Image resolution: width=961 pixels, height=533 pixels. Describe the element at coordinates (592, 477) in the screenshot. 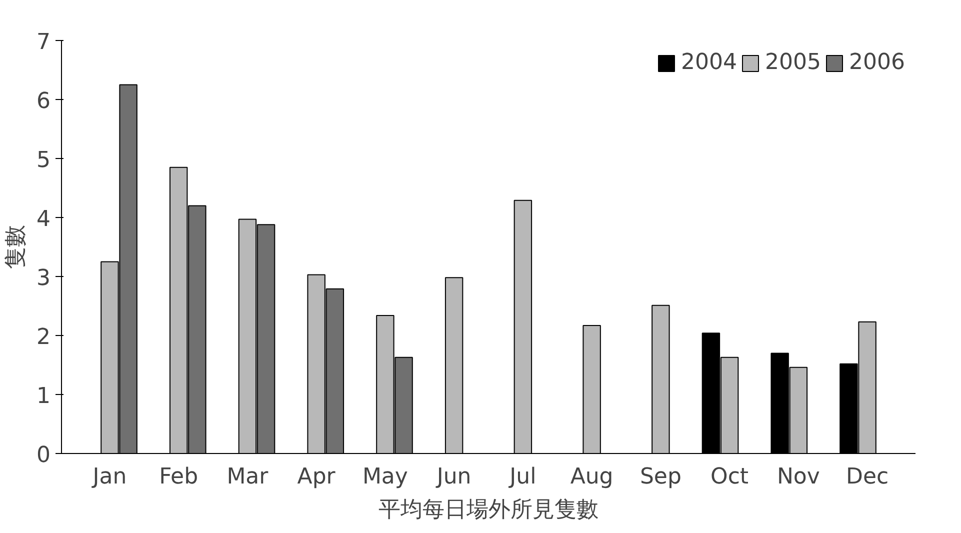

I see `x-tick-label: Aug` at that location.